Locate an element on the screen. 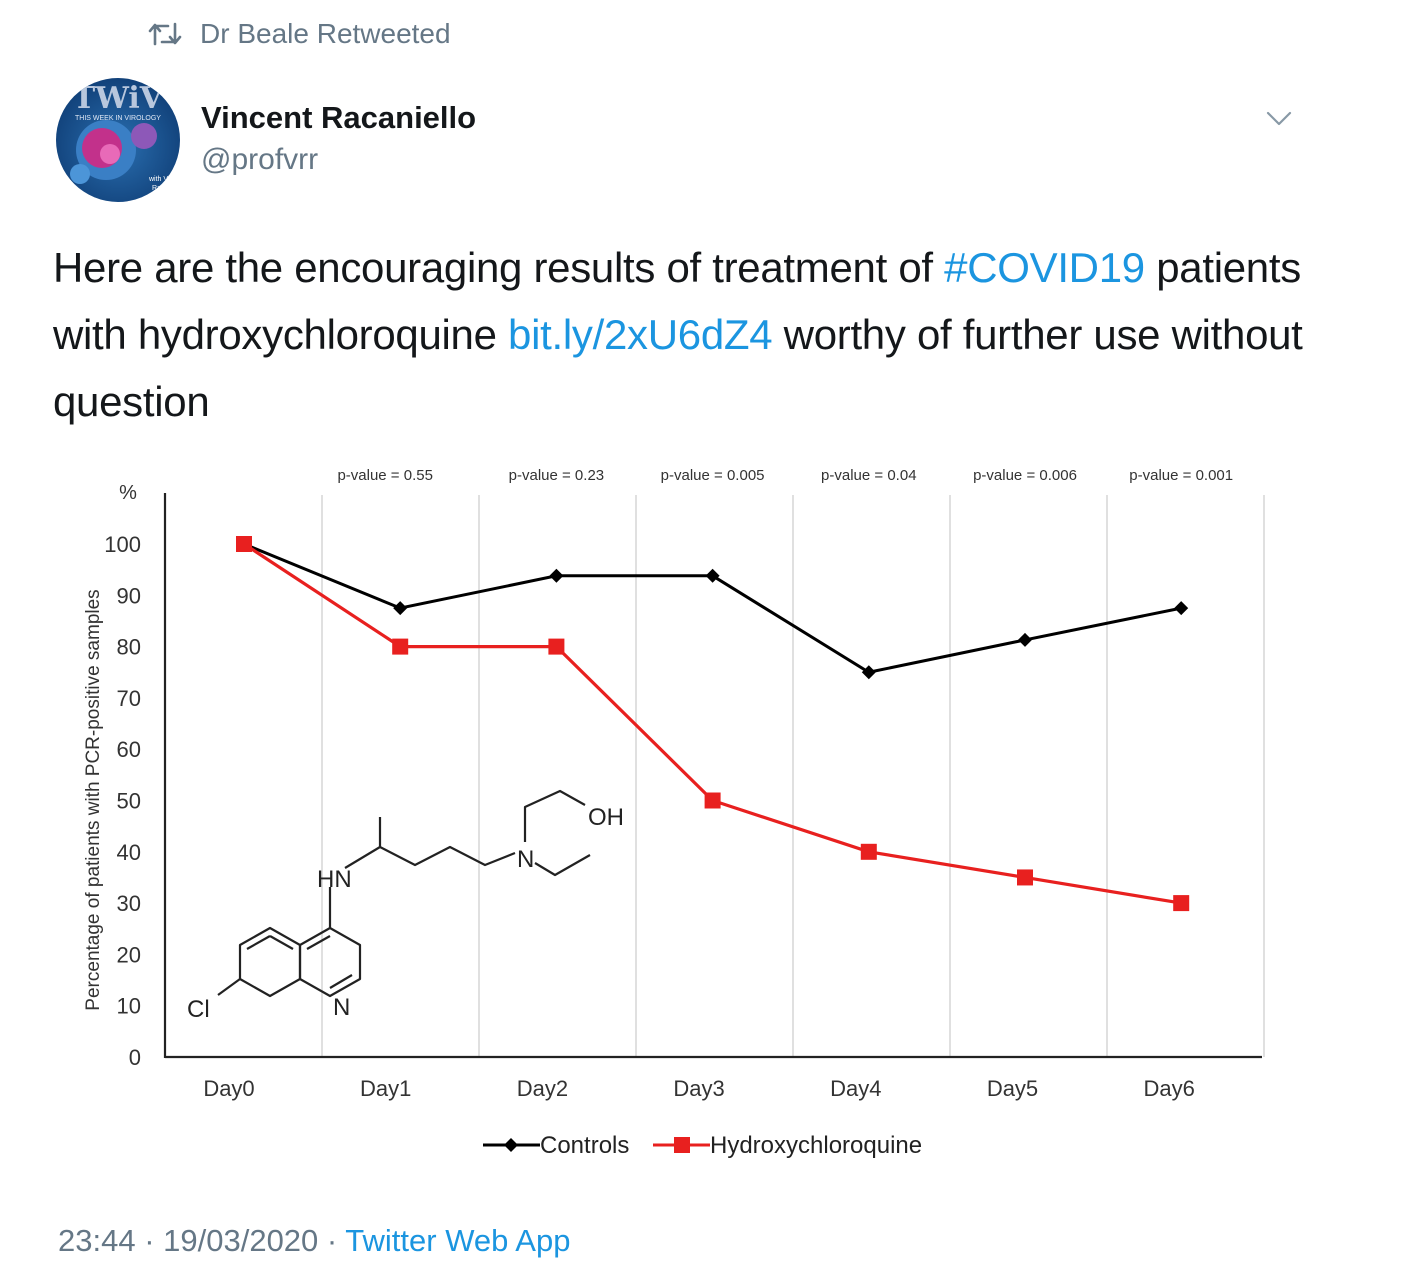 Image resolution: width=1410 pixels, height=1271 pixels. molecule-label-n-chain: N is located at coordinates (525, 859).